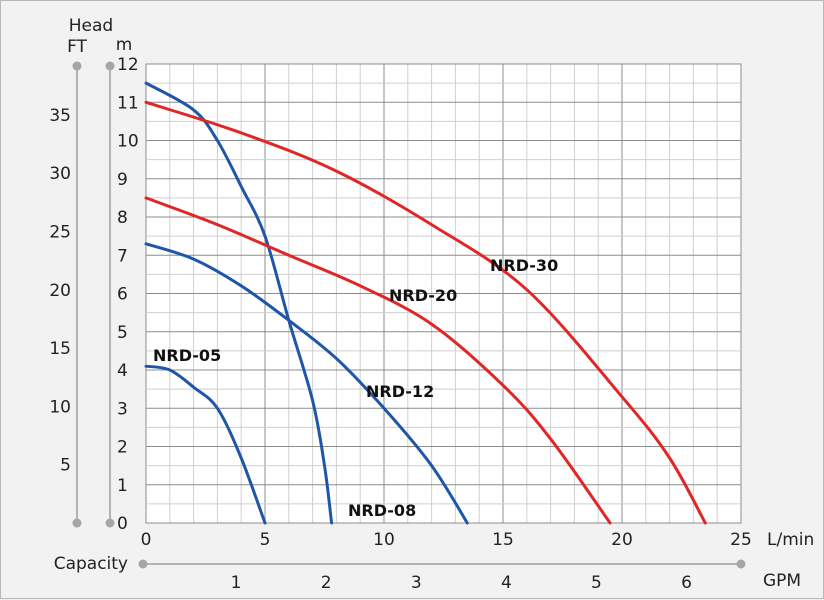 Image resolution: width=824 pixels, height=600 pixels. What do you see at coordinates (60, 349) in the screenshot?
I see `y-ft-tick-label: 15` at bounding box center [60, 349].